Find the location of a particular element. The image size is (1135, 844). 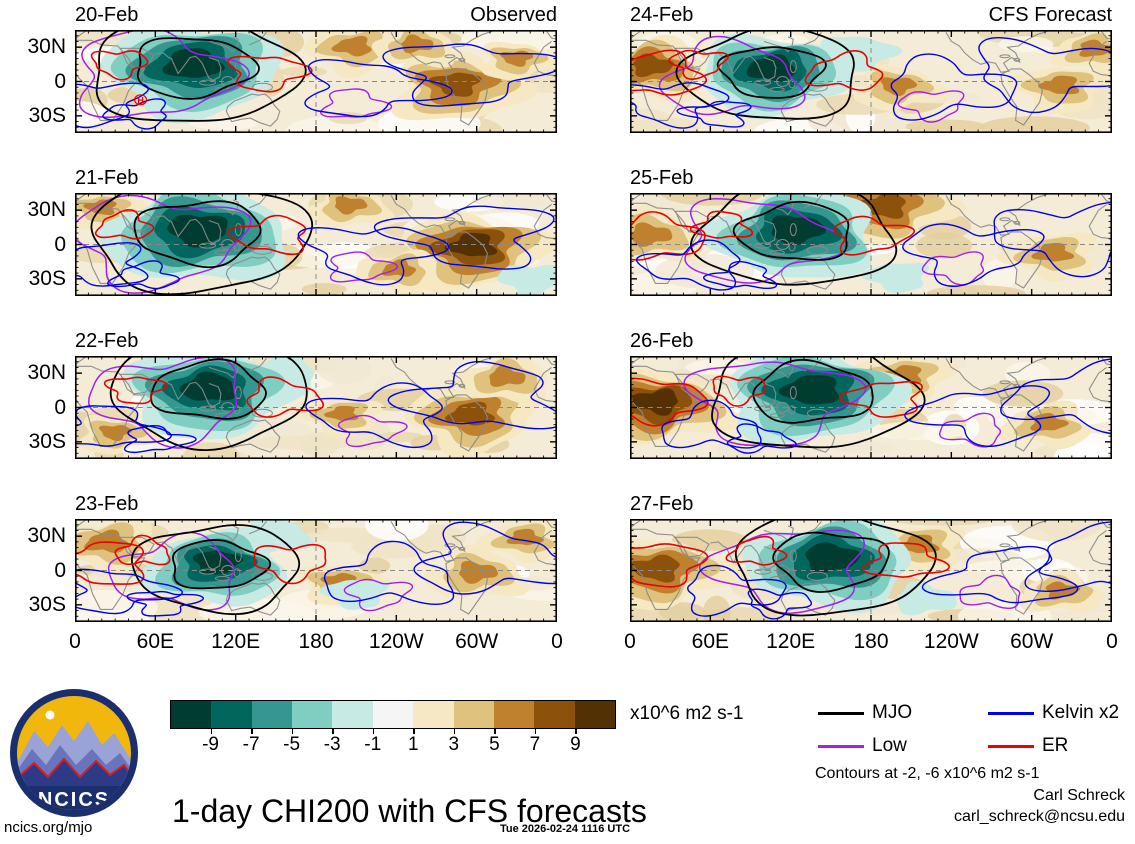

map-26-Feb is located at coordinates (871, 407).